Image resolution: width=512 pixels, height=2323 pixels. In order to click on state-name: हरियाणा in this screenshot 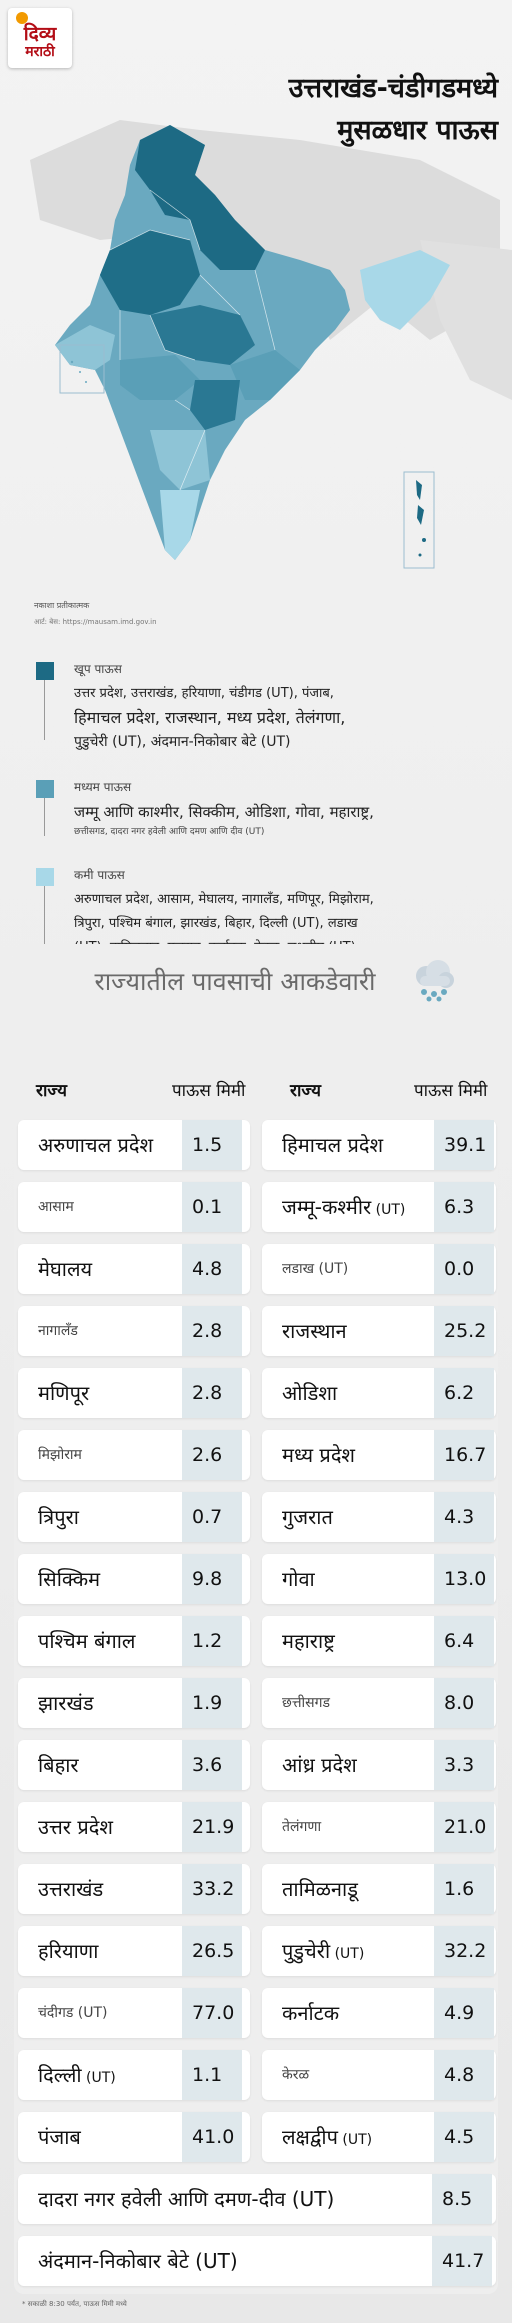, I will do `click(68, 1951)`.